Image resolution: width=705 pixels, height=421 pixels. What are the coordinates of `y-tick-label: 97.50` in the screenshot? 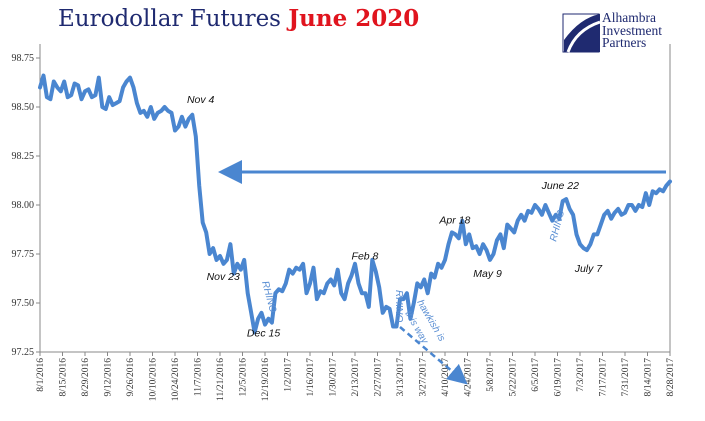 It's located at (23, 303).